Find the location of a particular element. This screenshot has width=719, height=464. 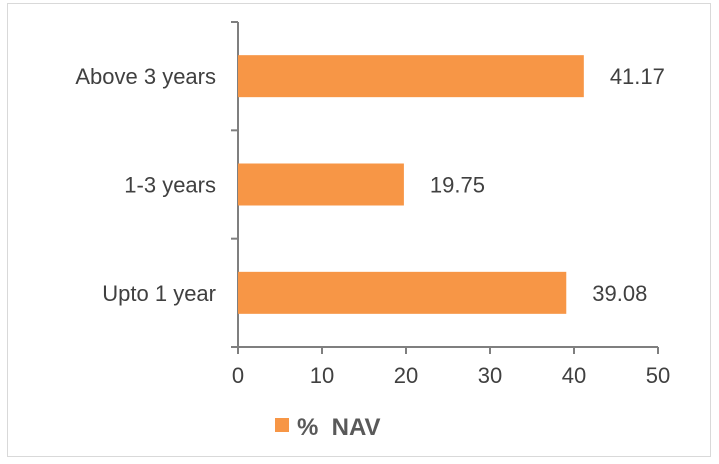

x-tick-label: 10 is located at coordinates (322, 375).